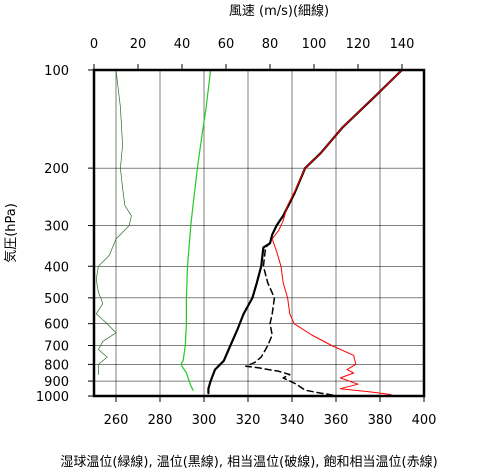 The width and height of the screenshot is (498, 472). Describe the element at coordinates (424, 420) in the screenshot. I see `x-tick-label: 400` at that location.